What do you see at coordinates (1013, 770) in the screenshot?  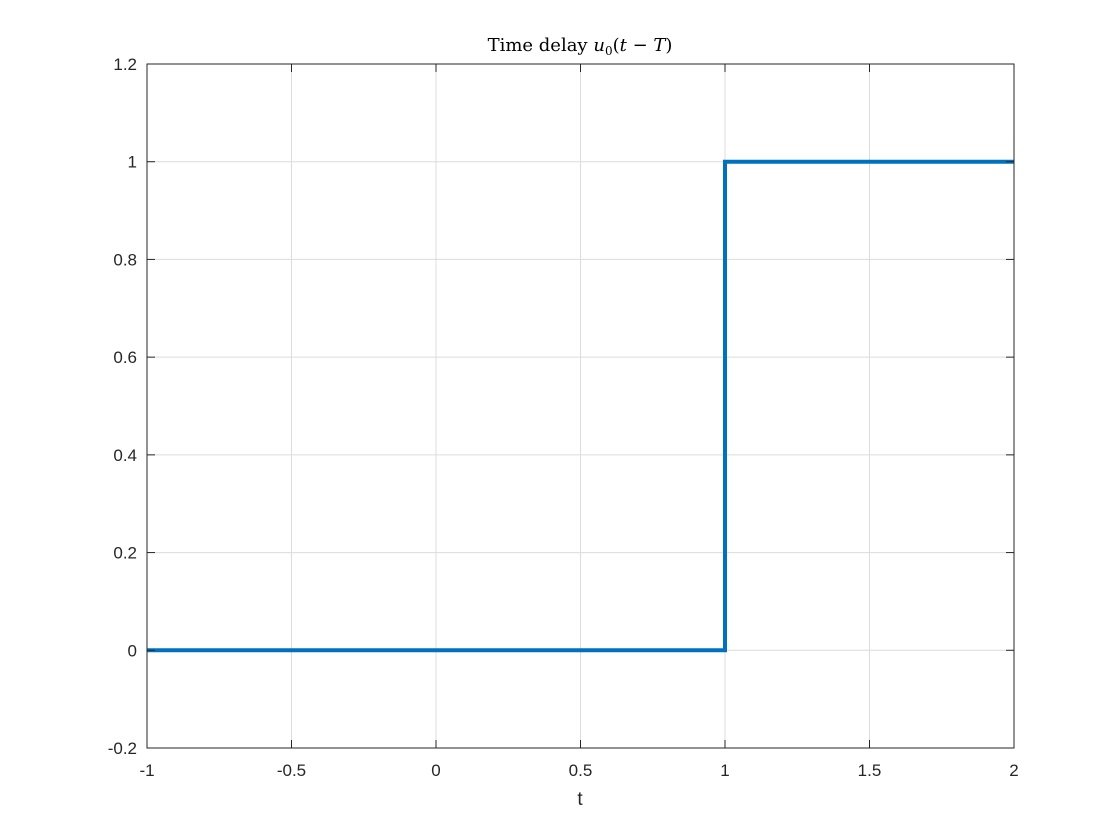 I see `x-tick-label: 2` at bounding box center [1013, 770].